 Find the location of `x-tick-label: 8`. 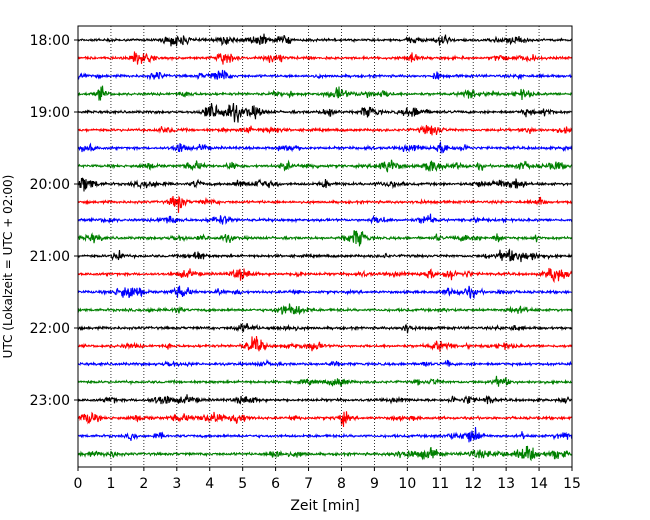

x-tick-label: 8 is located at coordinates (341, 484).